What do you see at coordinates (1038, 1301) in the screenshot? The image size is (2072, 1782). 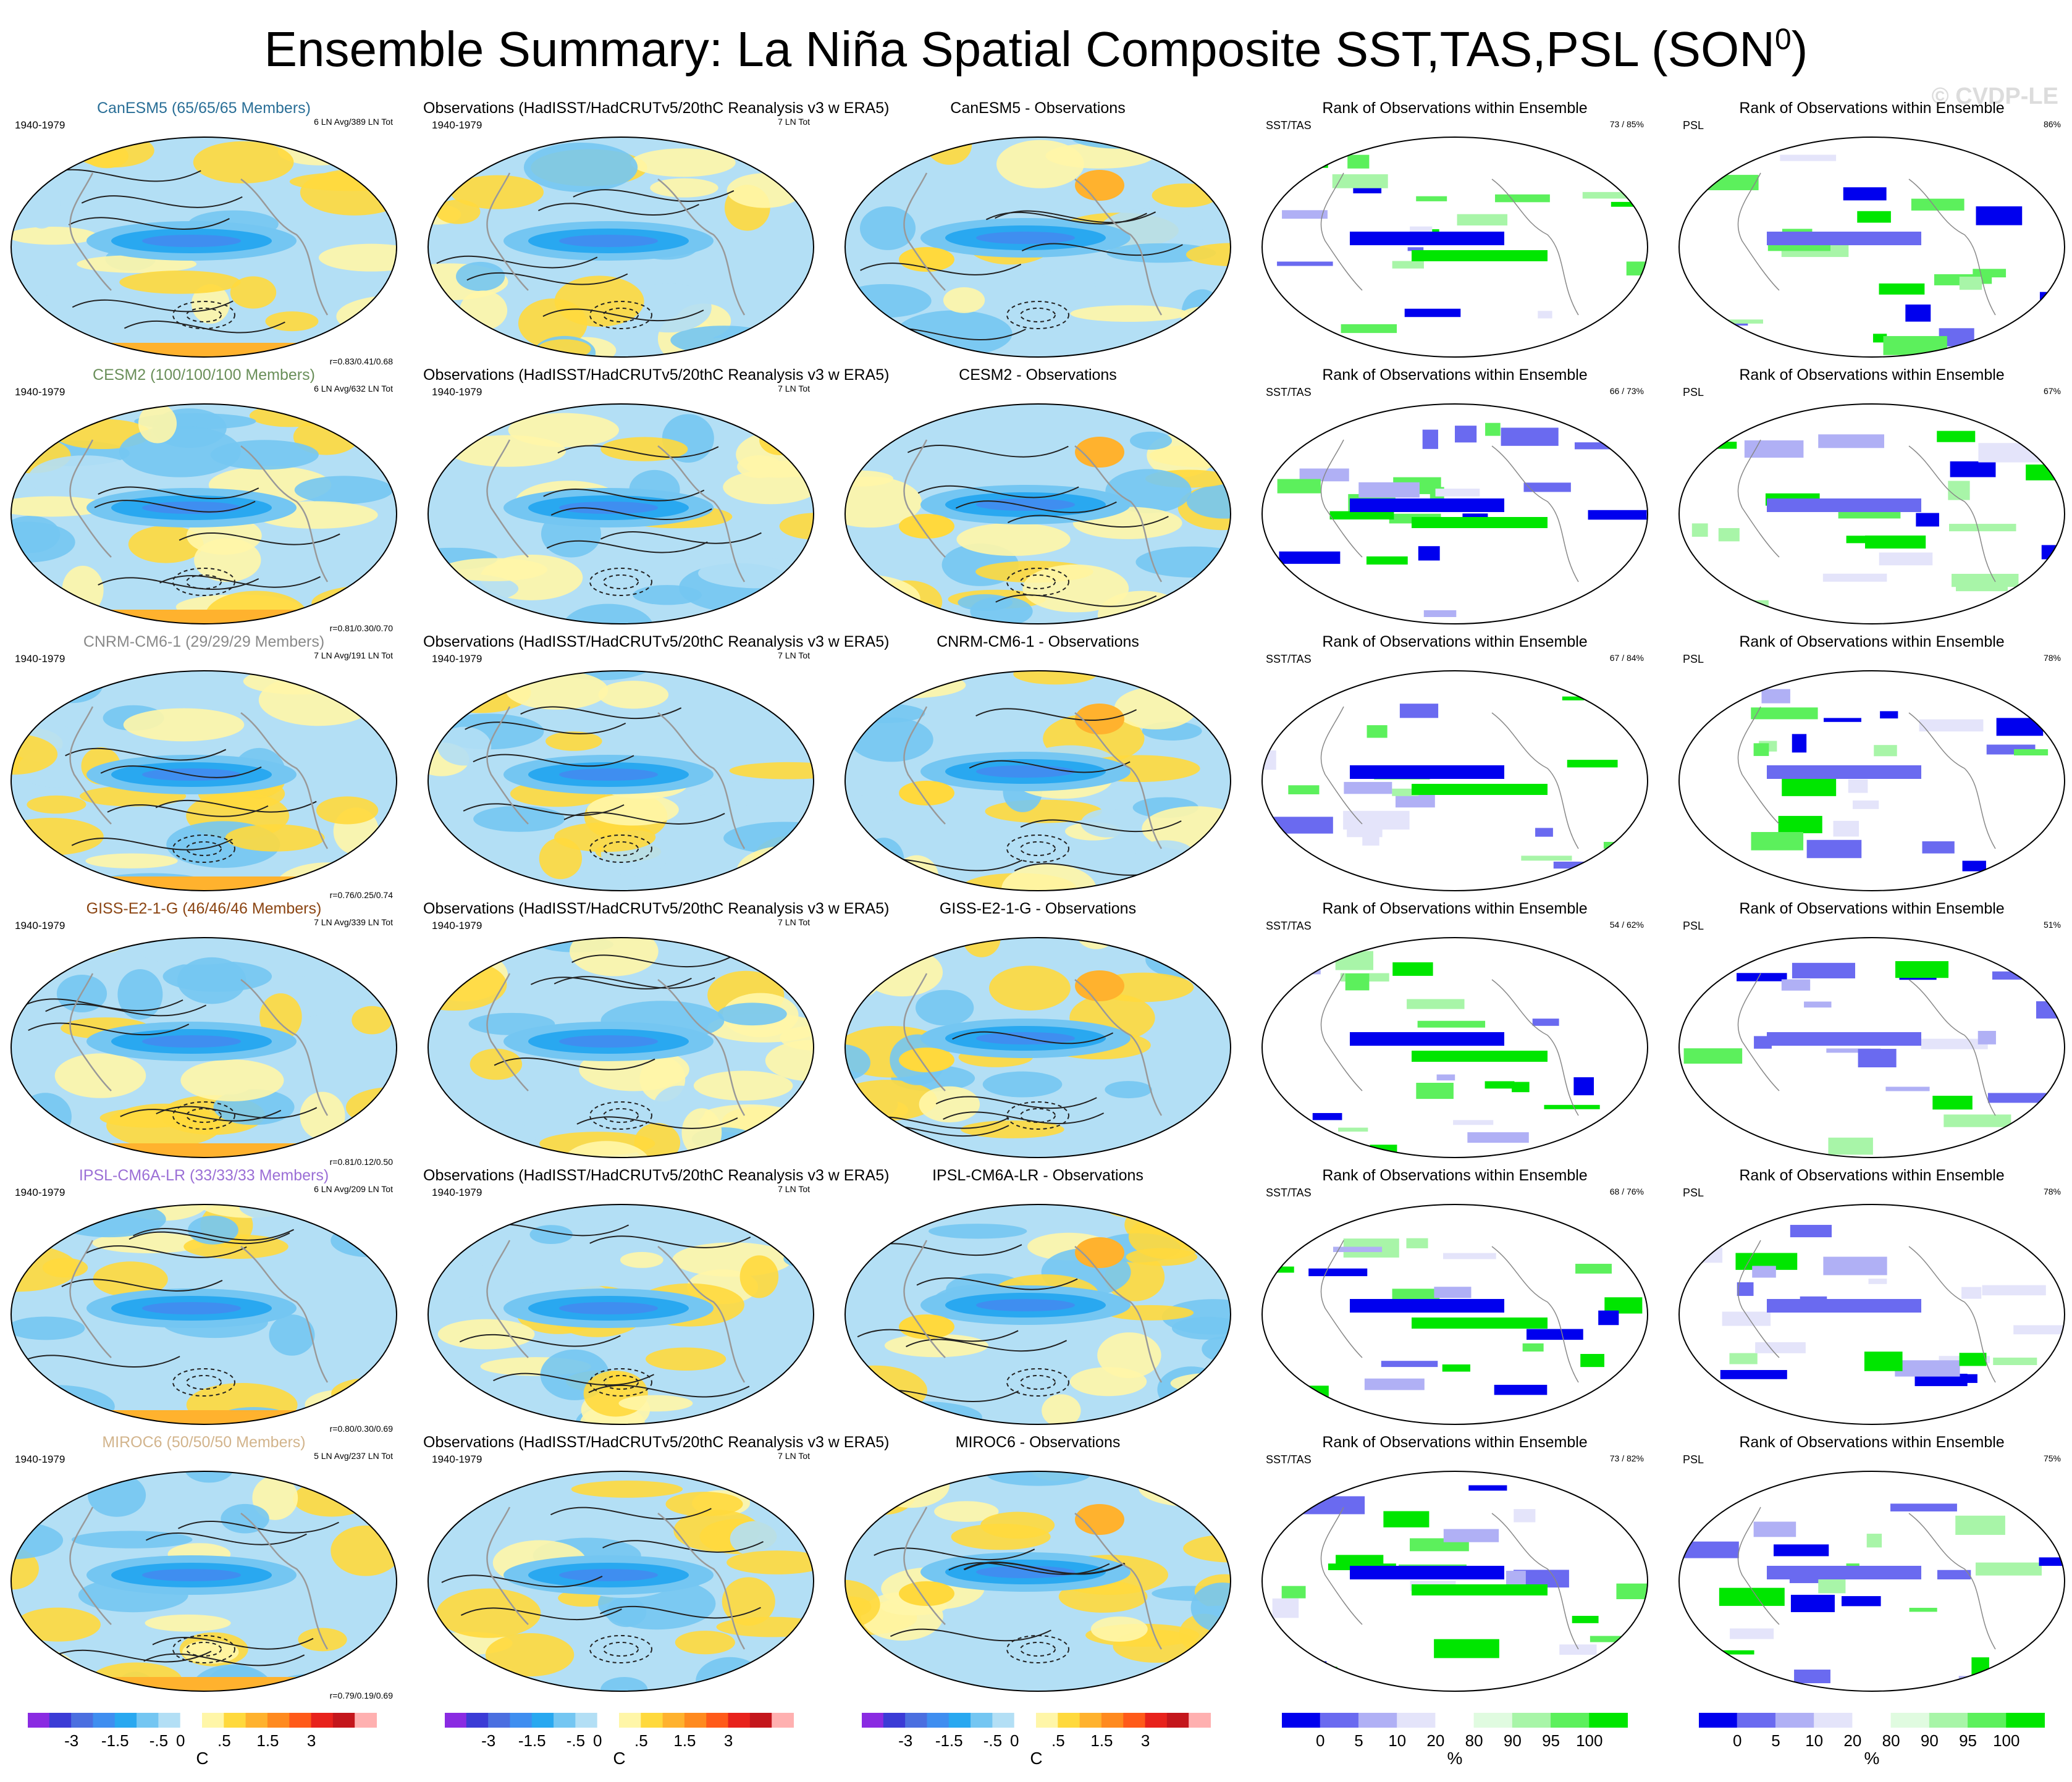 I see `diff-panel: IPSL-CM6A-LR - Observations` at bounding box center [1038, 1301].